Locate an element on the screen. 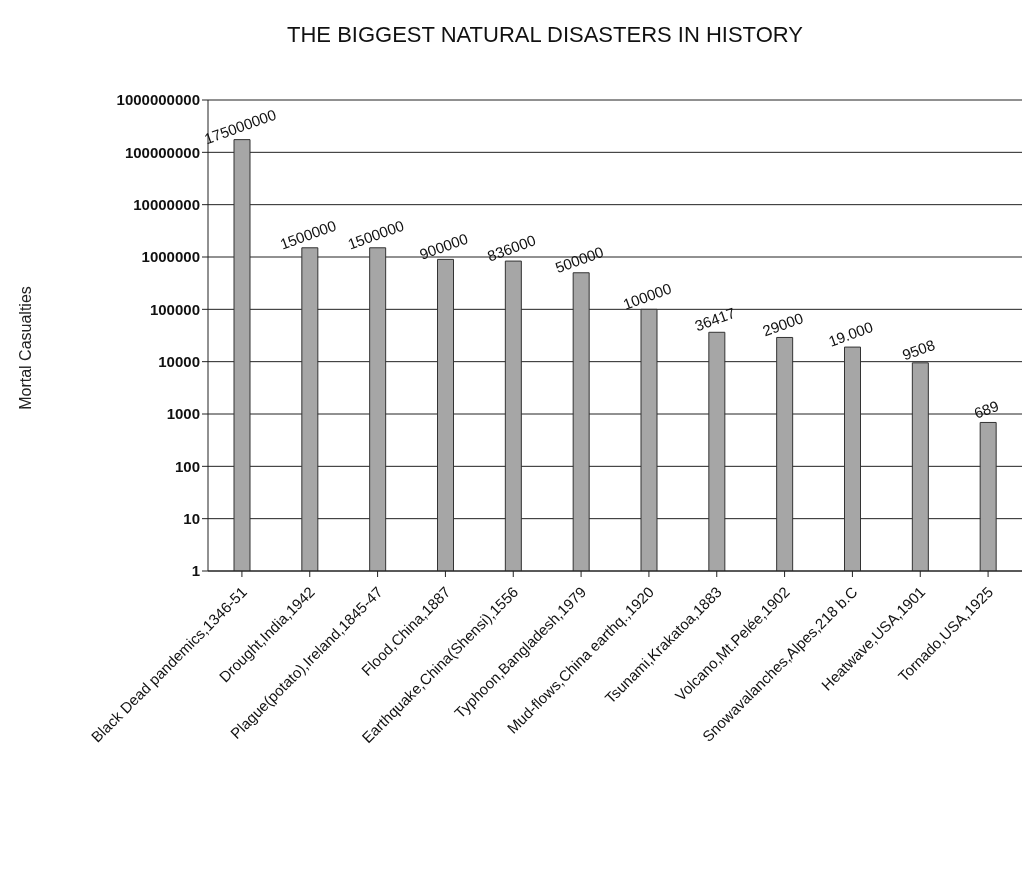 The height and width of the screenshot is (869, 1030). y-tick-label: 1000 is located at coordinates (183, 414).